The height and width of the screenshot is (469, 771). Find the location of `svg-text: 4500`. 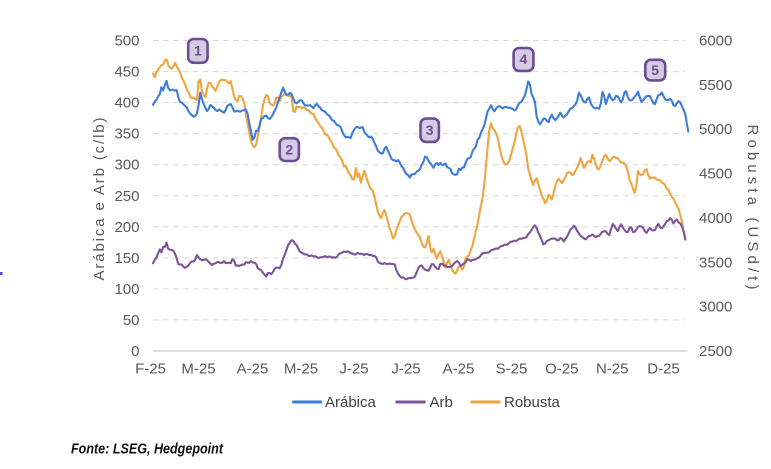

svg-text: 4500 is located at coordinates (715, 174).